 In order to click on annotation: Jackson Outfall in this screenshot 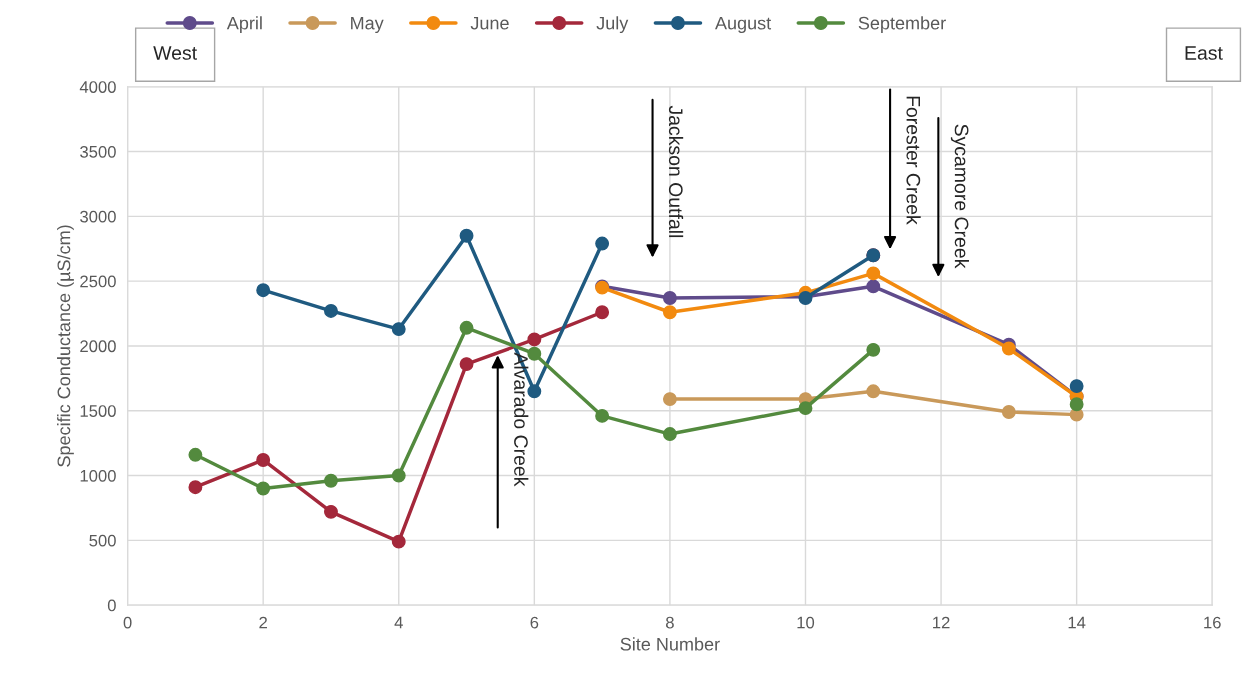, I will do `click(676, 171)`.